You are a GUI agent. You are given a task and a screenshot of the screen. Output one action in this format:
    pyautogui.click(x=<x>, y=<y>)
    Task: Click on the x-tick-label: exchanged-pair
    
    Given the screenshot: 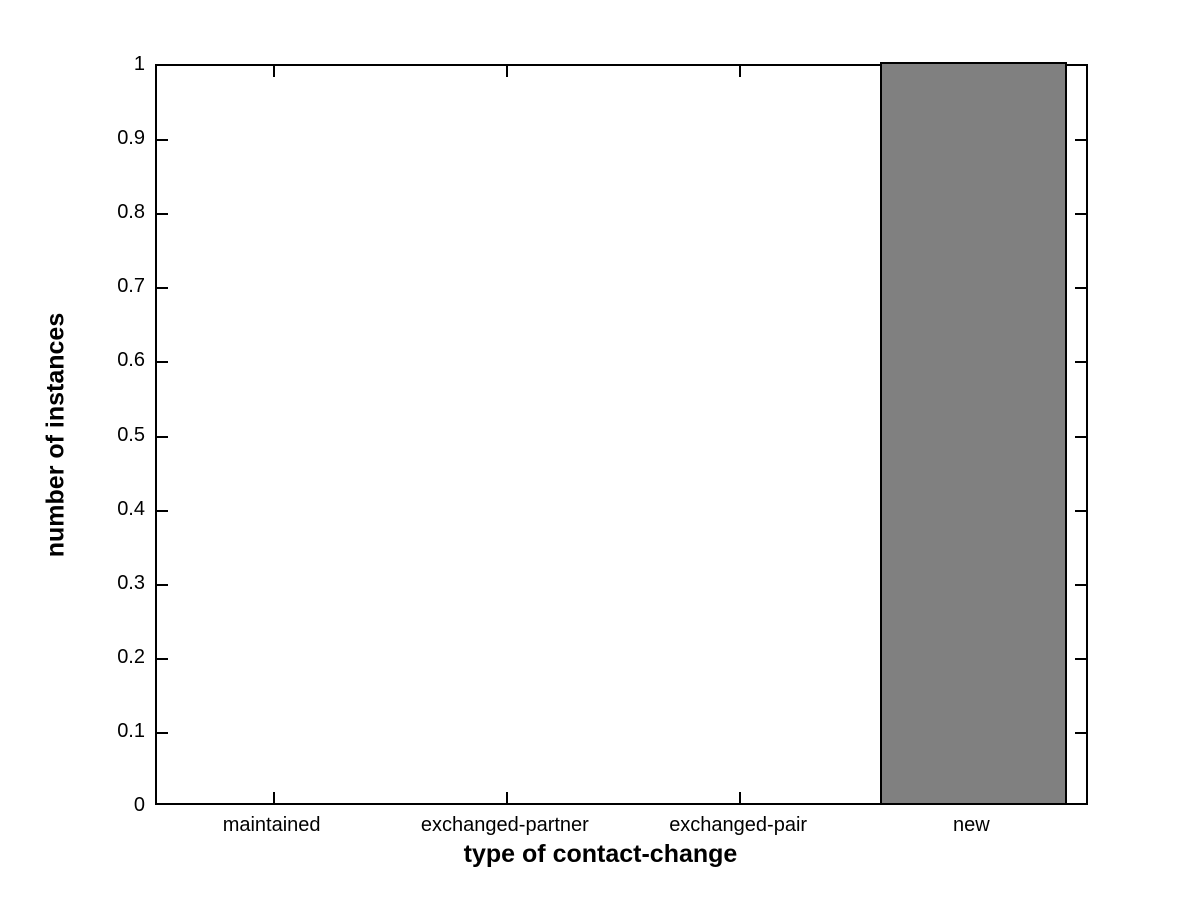 What is the action you would take?
    pyautogui.click(x=738, y=825)
    